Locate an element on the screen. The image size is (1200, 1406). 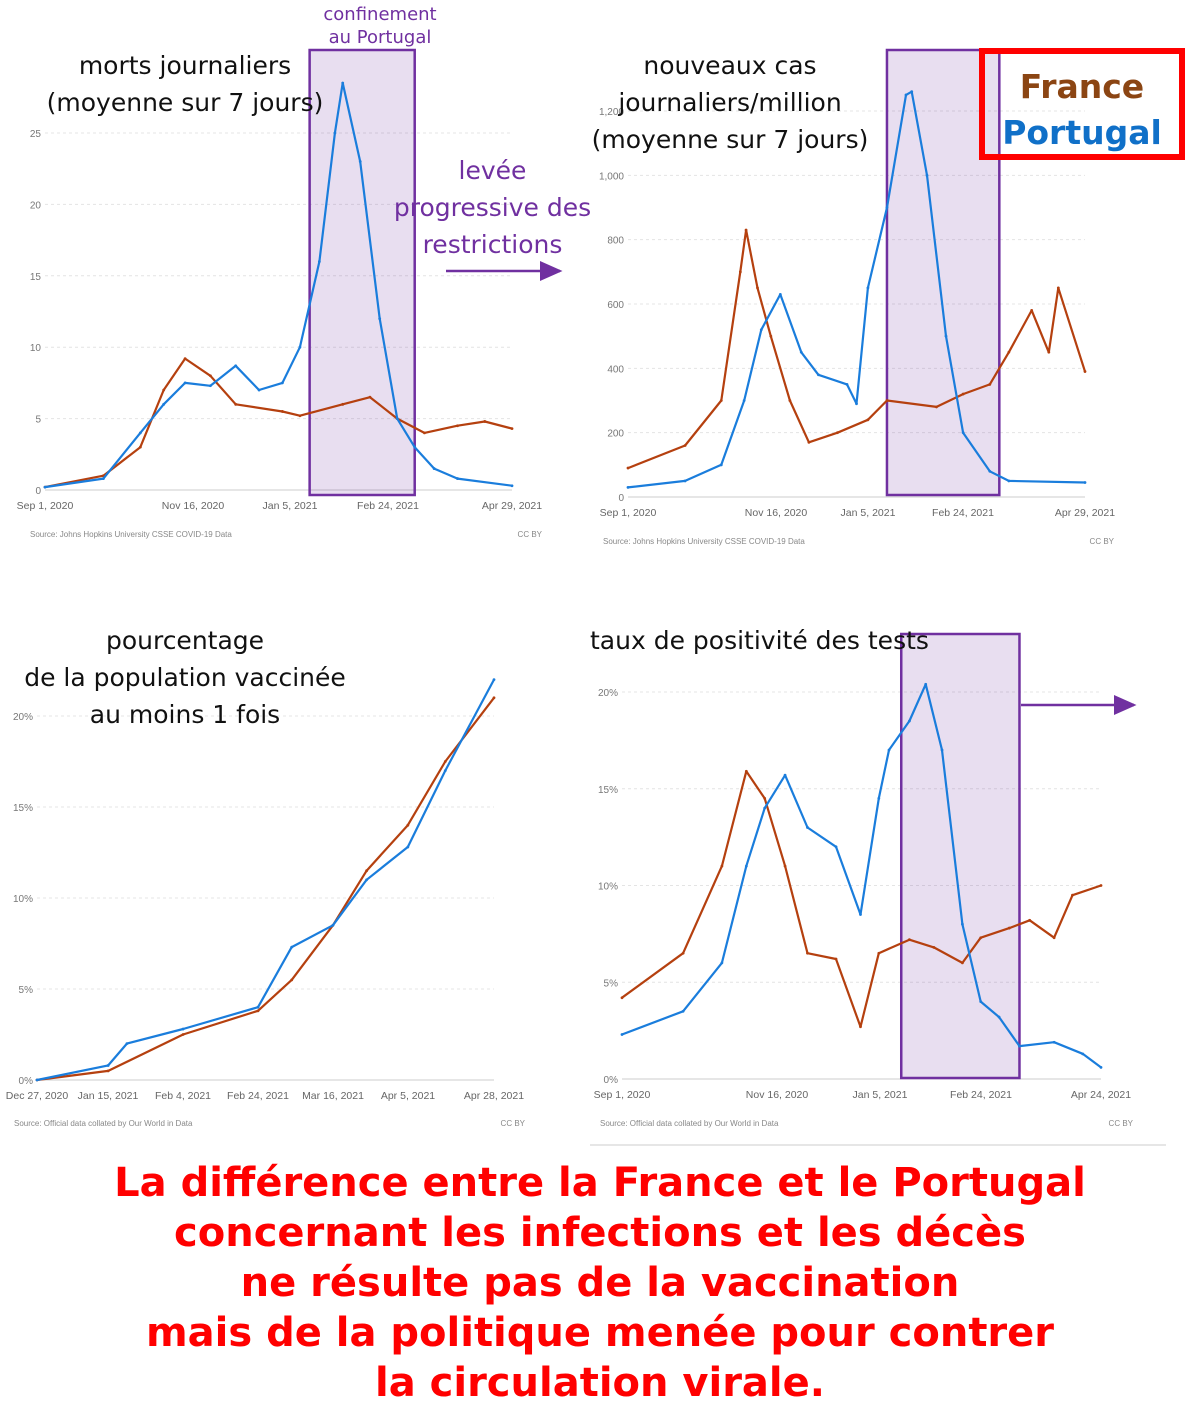
lockdown-label: confinement au Portugal is located at coordinates (380, 26).